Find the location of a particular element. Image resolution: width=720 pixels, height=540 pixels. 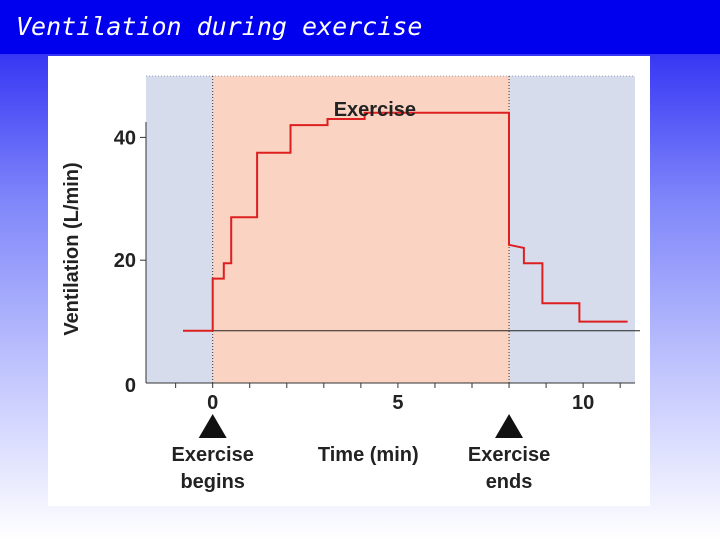

slide-title: Ventilation during exercise is located at coordinates (360, 27).